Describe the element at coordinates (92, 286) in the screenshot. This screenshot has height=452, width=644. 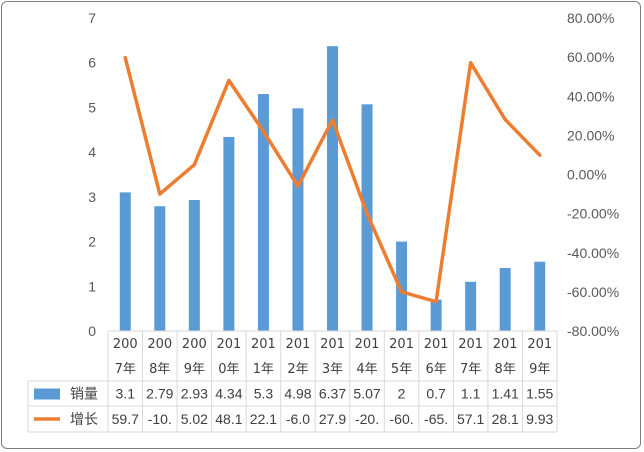
I see `y-left-tick-label: 1` at that location.